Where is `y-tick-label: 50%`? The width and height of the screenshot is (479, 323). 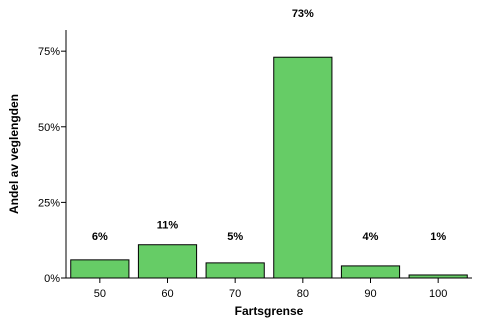
y-tick-label: 50% is located at coordinates (49, 128).